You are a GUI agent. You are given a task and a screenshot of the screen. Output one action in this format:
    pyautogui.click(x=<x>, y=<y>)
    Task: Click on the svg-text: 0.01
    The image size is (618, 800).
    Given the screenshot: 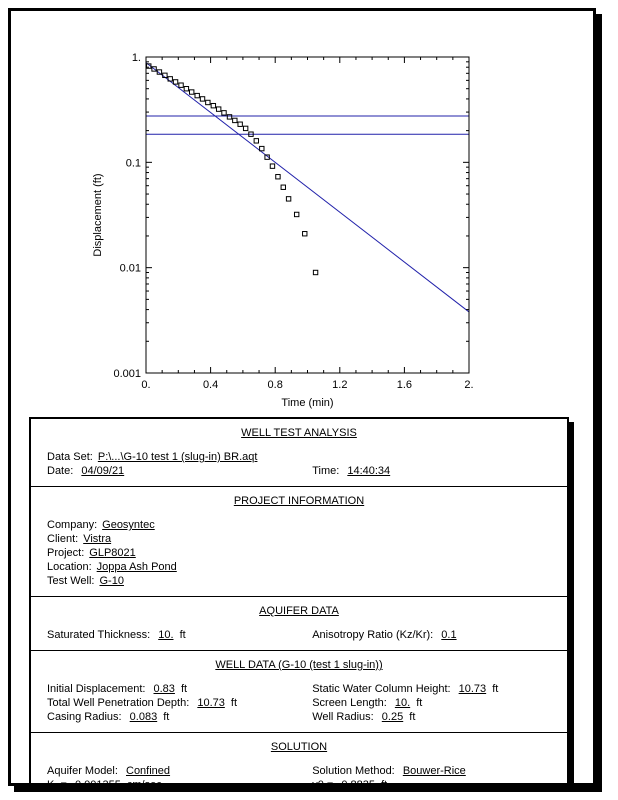 What is the action you would take?
    pyautogui.click(x=130, y=269)
    